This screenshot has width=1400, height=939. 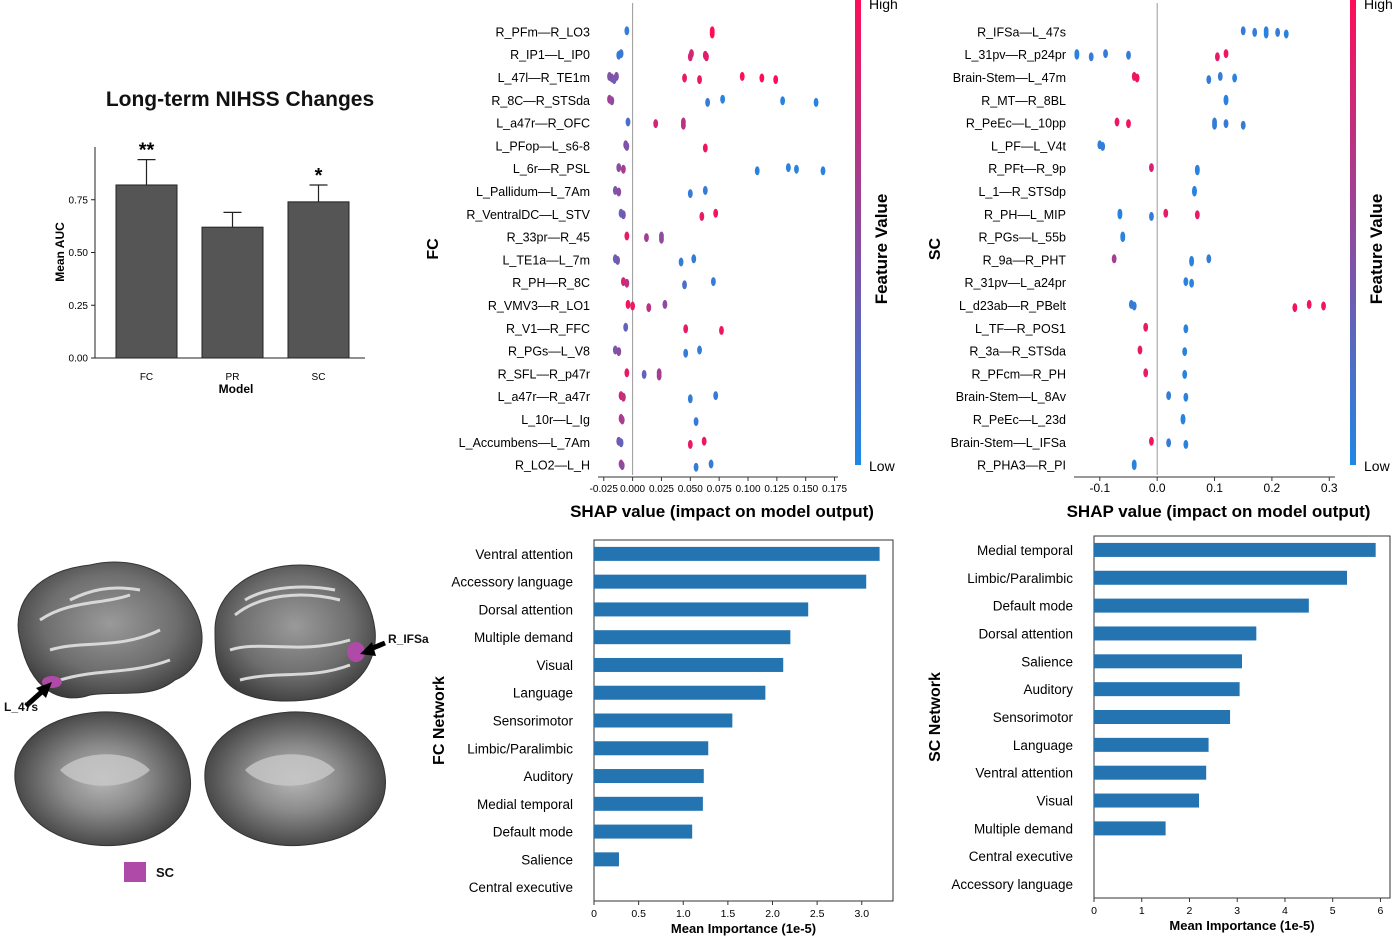 What do you see at coordinates (544, 397) in the screenshot?
I see `feature-label: L_a47r—R_a47r` at bounding box center [544, 397].